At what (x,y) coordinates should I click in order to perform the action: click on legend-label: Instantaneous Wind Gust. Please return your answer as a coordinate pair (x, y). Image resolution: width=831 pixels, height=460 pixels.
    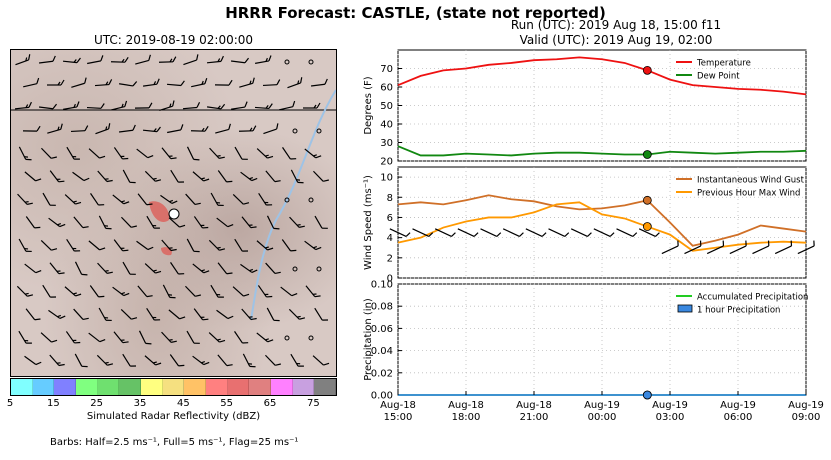
    Looking at the image, I should click on (751, 181).